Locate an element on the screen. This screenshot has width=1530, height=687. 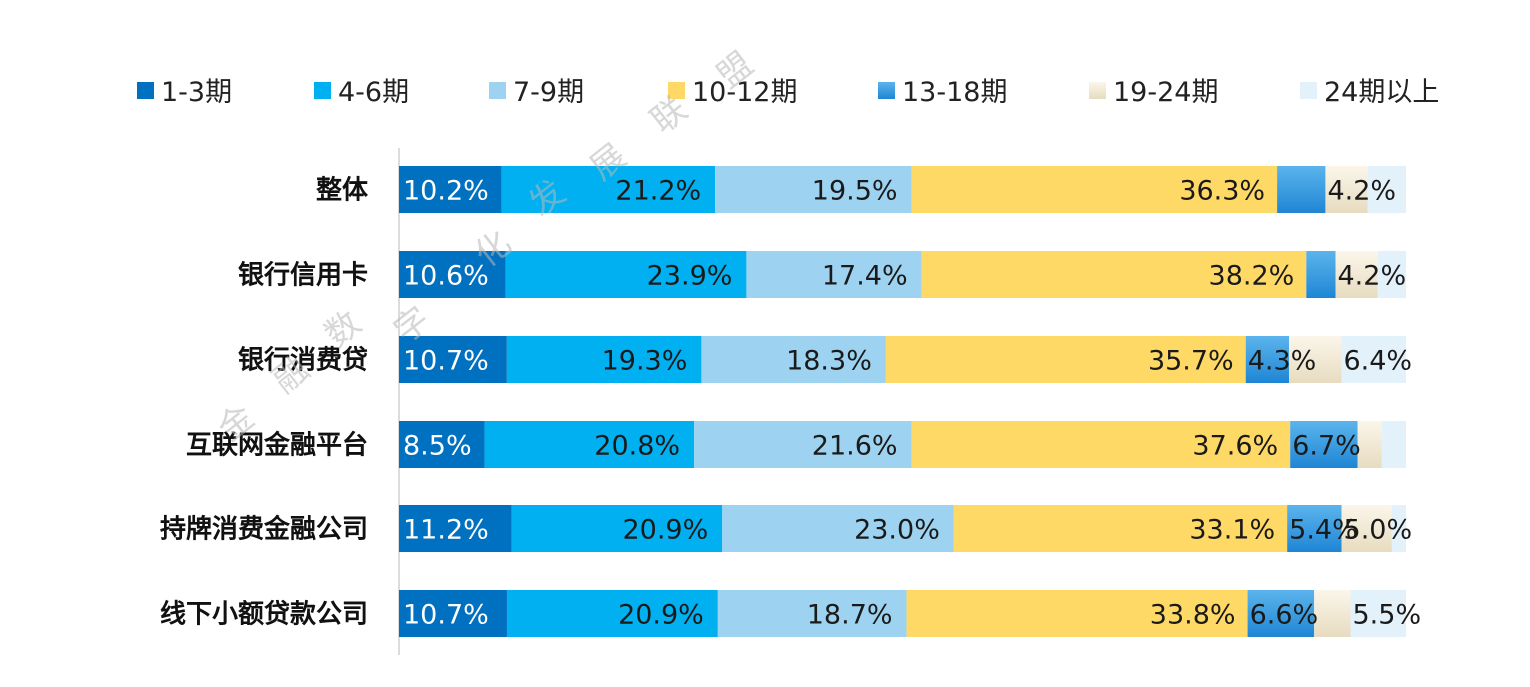
category-label-3: 银行消费贷 is located at coordinates (303, 360).